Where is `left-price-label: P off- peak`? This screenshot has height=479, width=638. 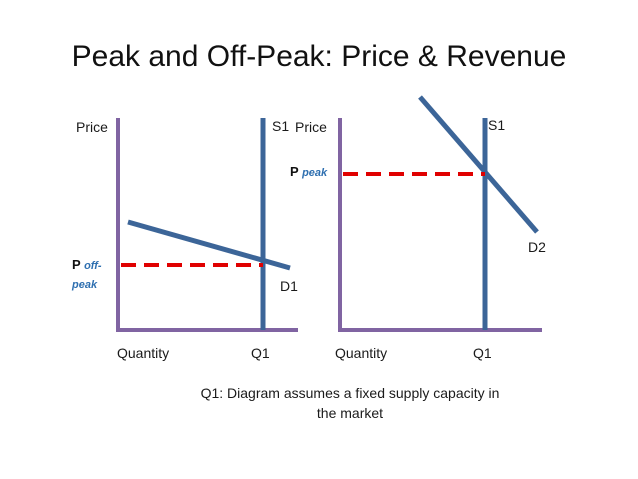
left-price-label: P off- peak is located at coordinates (87, 275).